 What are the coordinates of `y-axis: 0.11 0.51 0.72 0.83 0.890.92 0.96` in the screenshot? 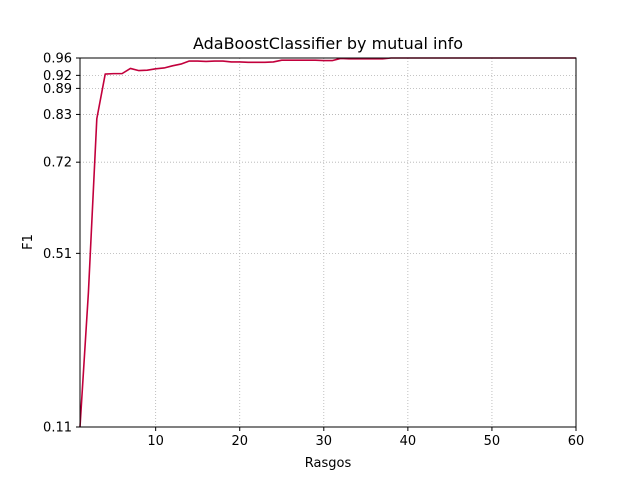 It's located at (61, 244).